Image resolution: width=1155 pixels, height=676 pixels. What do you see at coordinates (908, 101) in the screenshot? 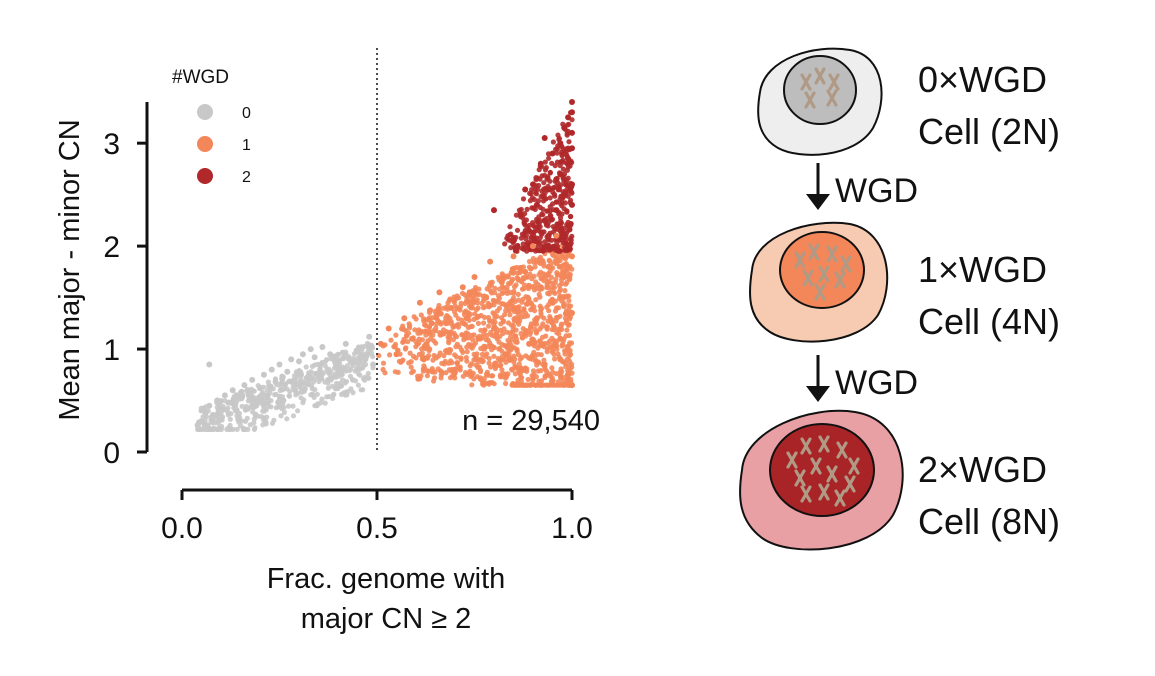
I see `cell-0wgd: 0×WGD Cell (2N)` at bounding box center [908, 101].